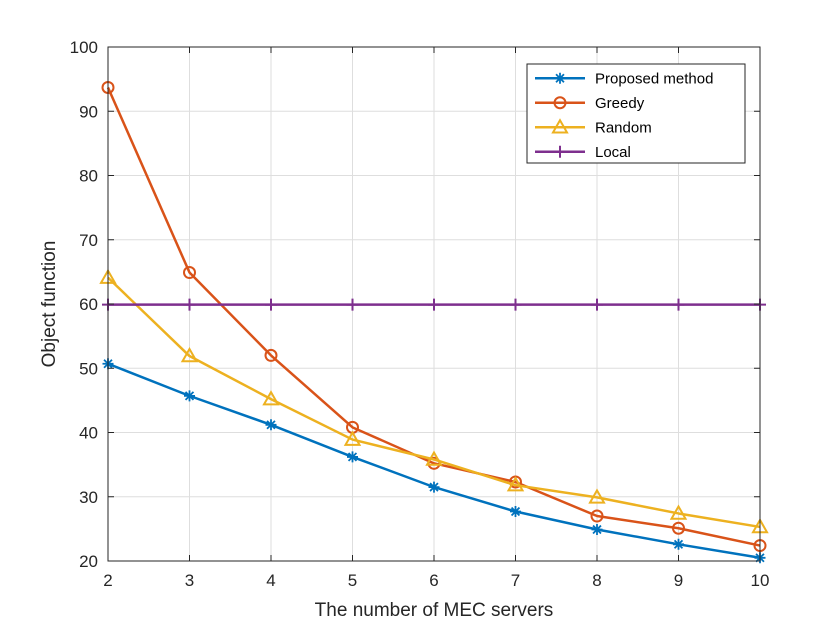 The image size is (840, 630). What do you see at coordinates (88, 561) in the screenshot?
I see `y-tick-label: 20` at bounding box center [88, 561].